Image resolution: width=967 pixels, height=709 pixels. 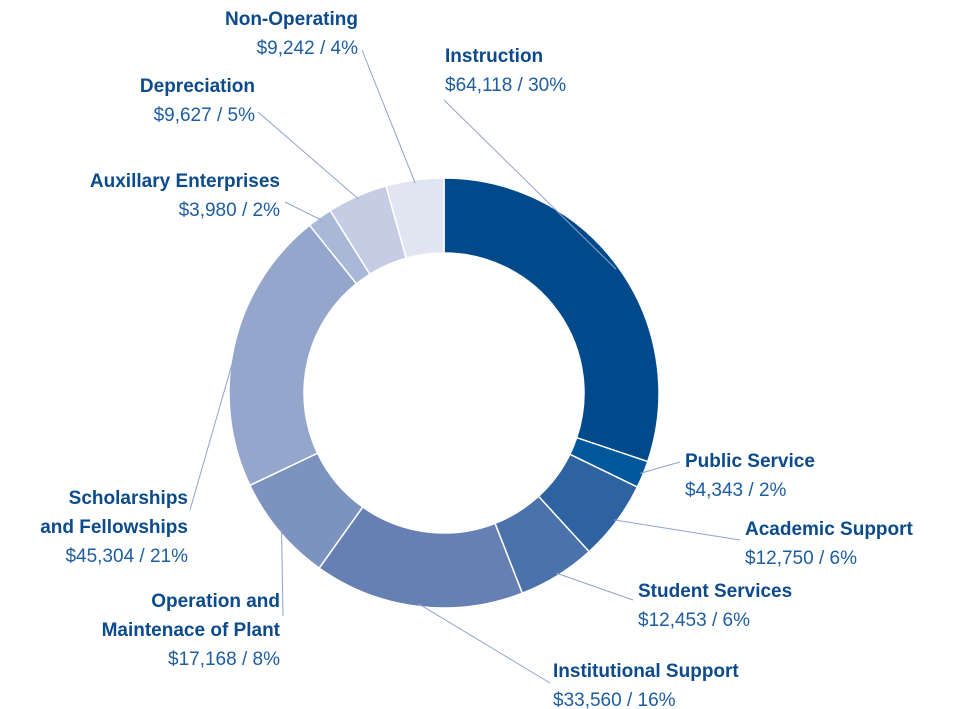 I want to click on category-name: Public Service, so click(x=750, y=461).